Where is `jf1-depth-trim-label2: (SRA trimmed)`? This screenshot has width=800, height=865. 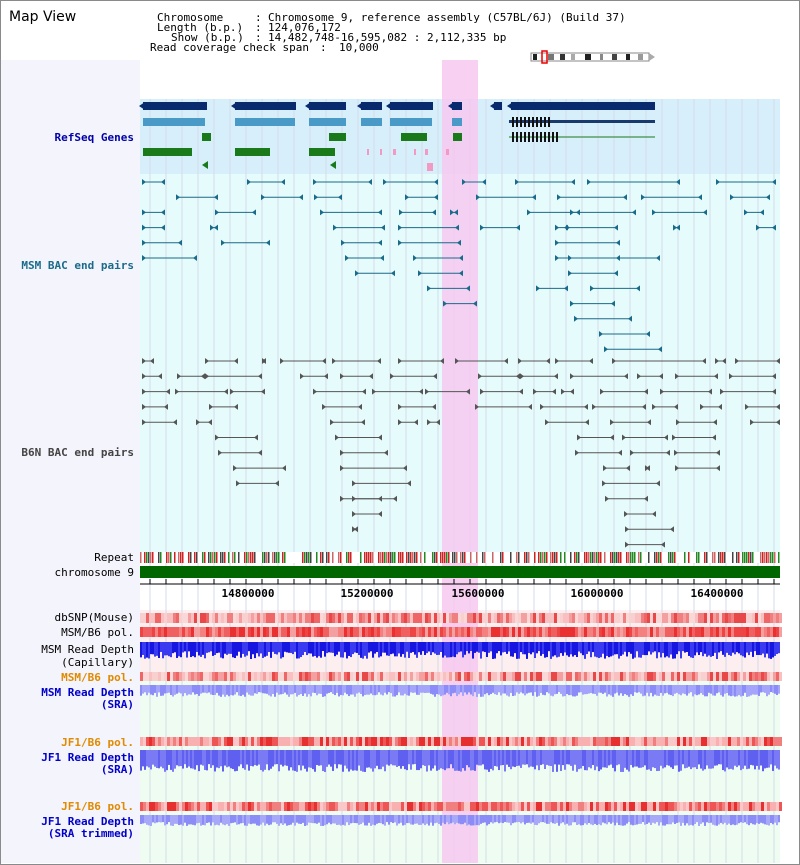
jf1-depth-trim-label2: (SRA trimmed) is located at coordinates (90, 833).